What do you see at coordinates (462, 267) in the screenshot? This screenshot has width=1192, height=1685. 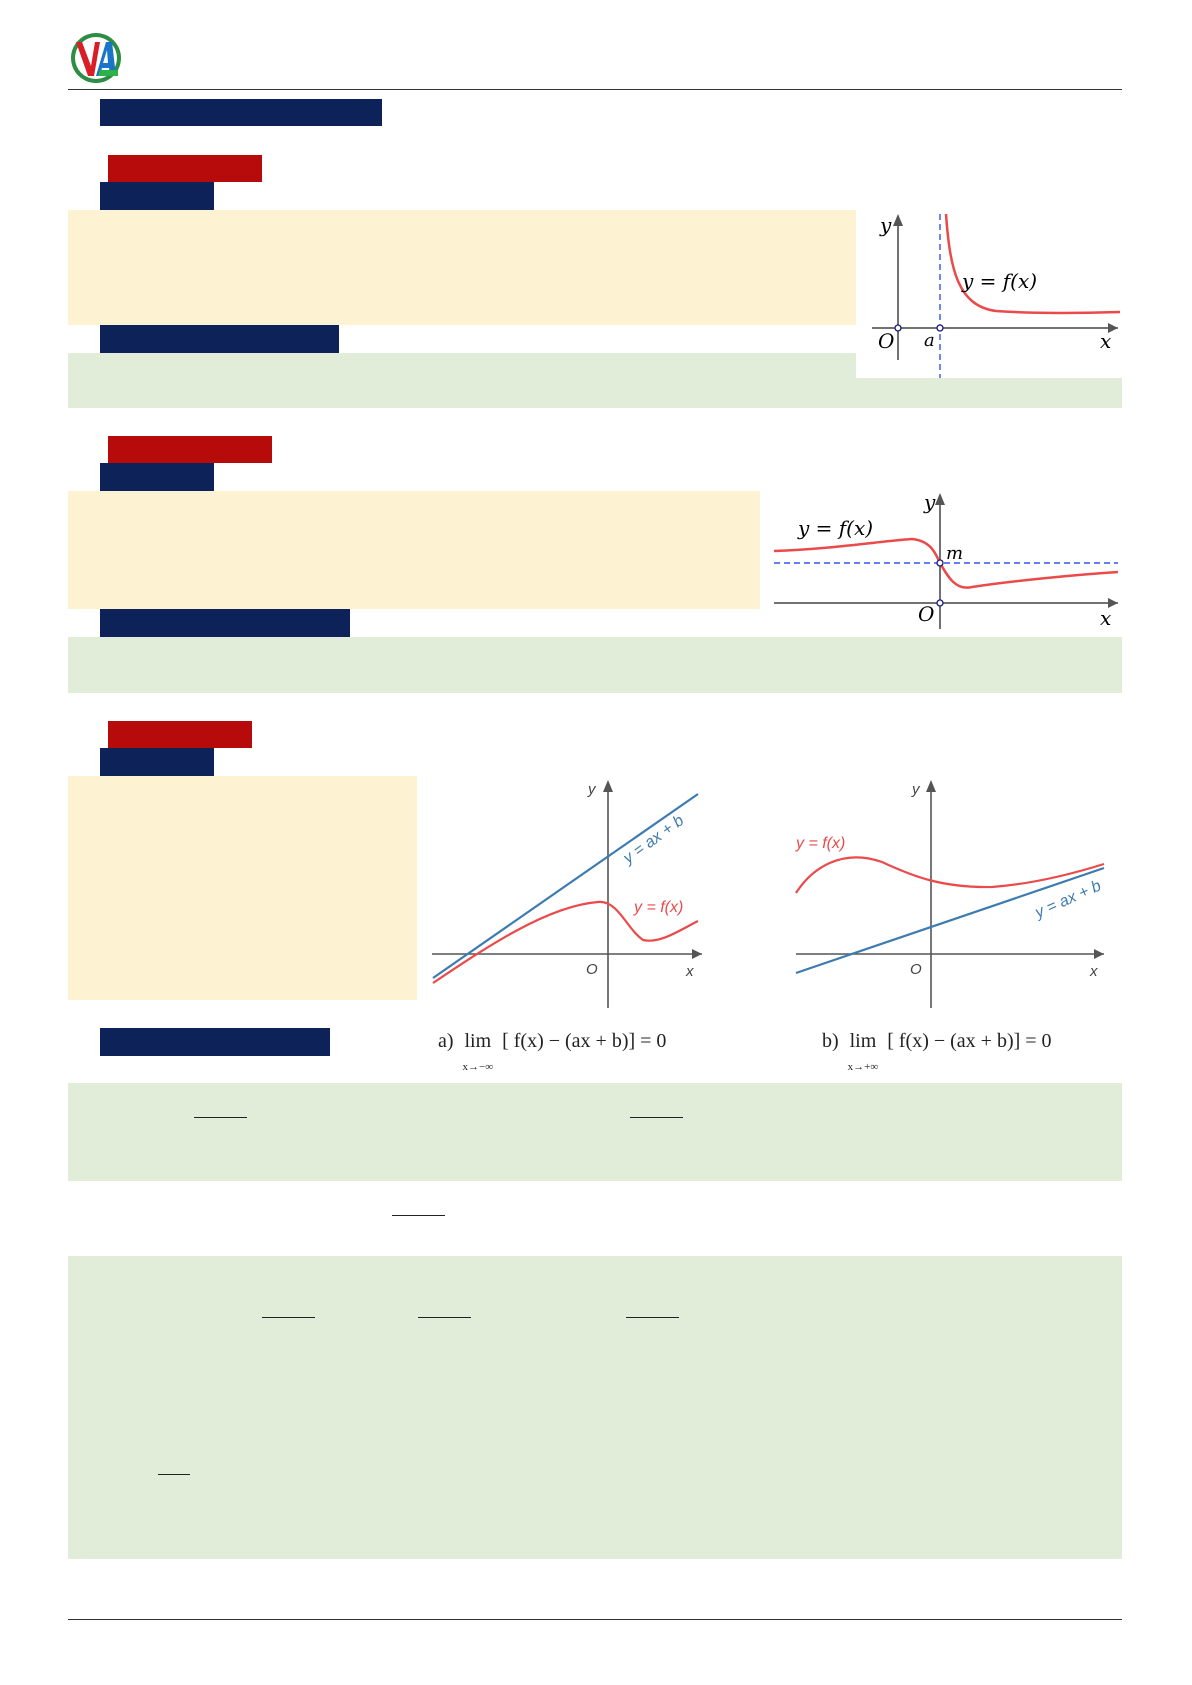 I see `section-1-definition-box` at bounding box center [462, 267].